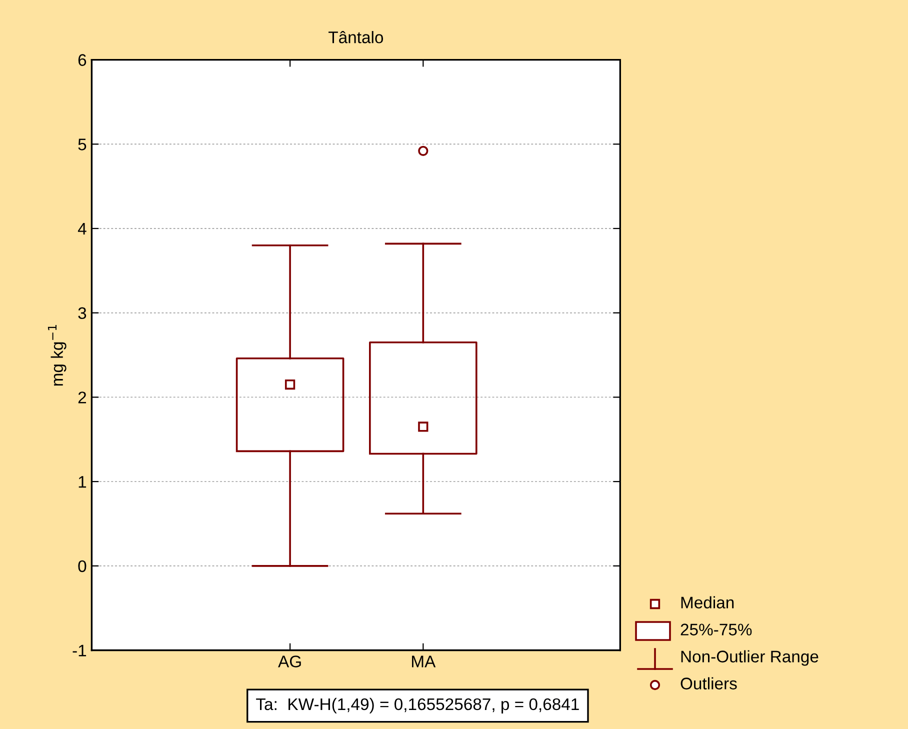 The height and width of the screenshot is (729, 908). I want to click on y-tick-label: 6, so click(82, 60).